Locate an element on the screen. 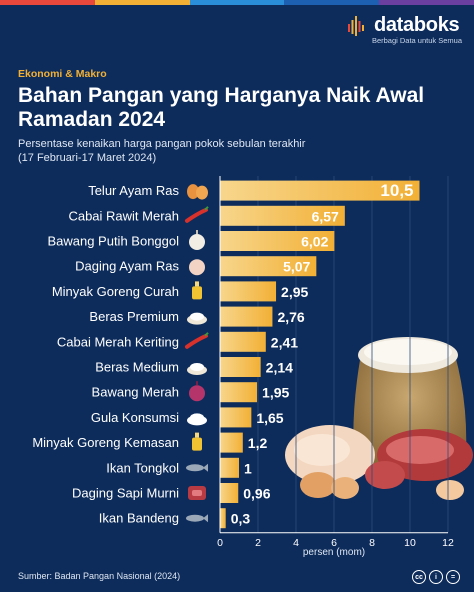 This screenshot has width=474, height=592. eggs-icon is located at coordinates (197, 192).